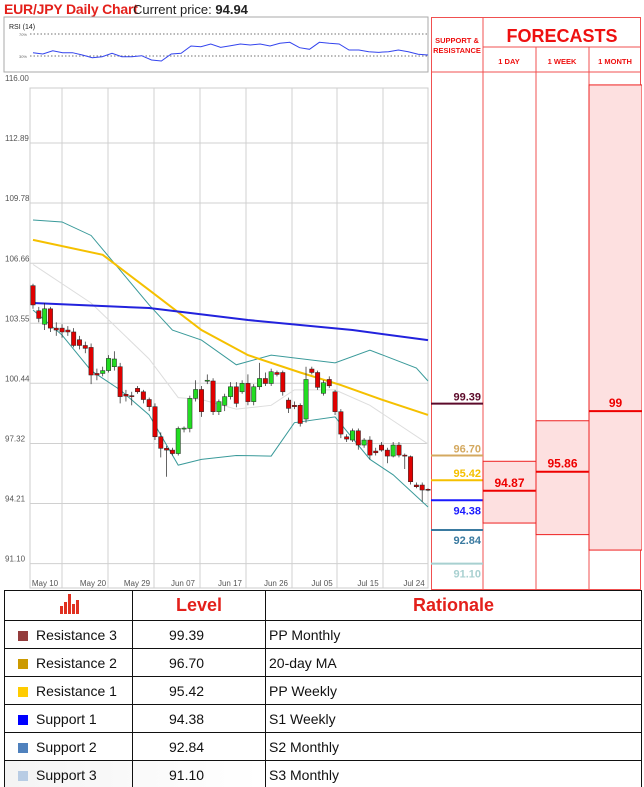 This screenshot has height=787, width=644. What do you see at coordinates (230, 322) in the screenshot?
I see `ma-long-line` at bounding box center [230, 322].